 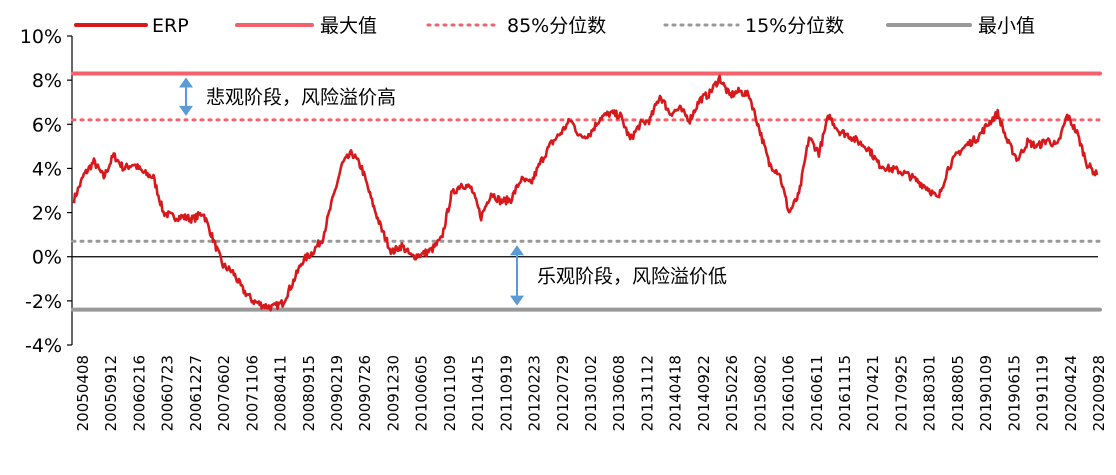 I want to click on x-tick-label: 20110415, so click(x=478, y=393).